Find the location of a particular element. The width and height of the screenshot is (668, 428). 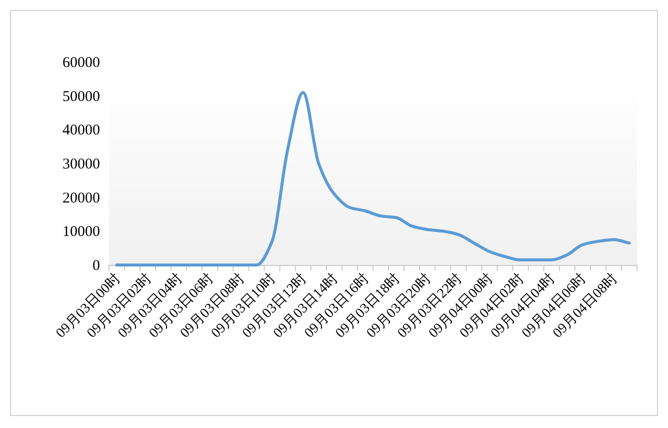

y-tick-label: 0 is located at coordinates (96, 266).